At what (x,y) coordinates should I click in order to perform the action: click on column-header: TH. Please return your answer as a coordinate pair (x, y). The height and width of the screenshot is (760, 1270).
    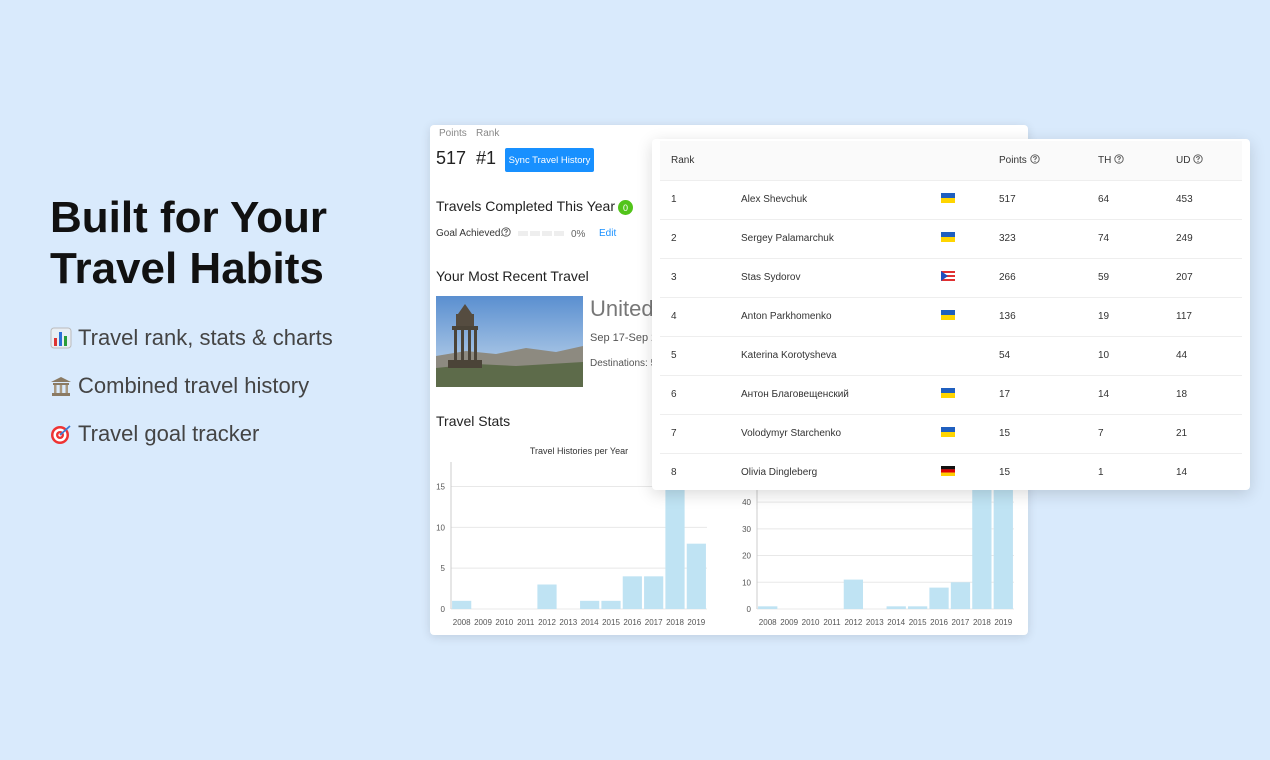
    Looking at the image, I should click on (1136, 161).